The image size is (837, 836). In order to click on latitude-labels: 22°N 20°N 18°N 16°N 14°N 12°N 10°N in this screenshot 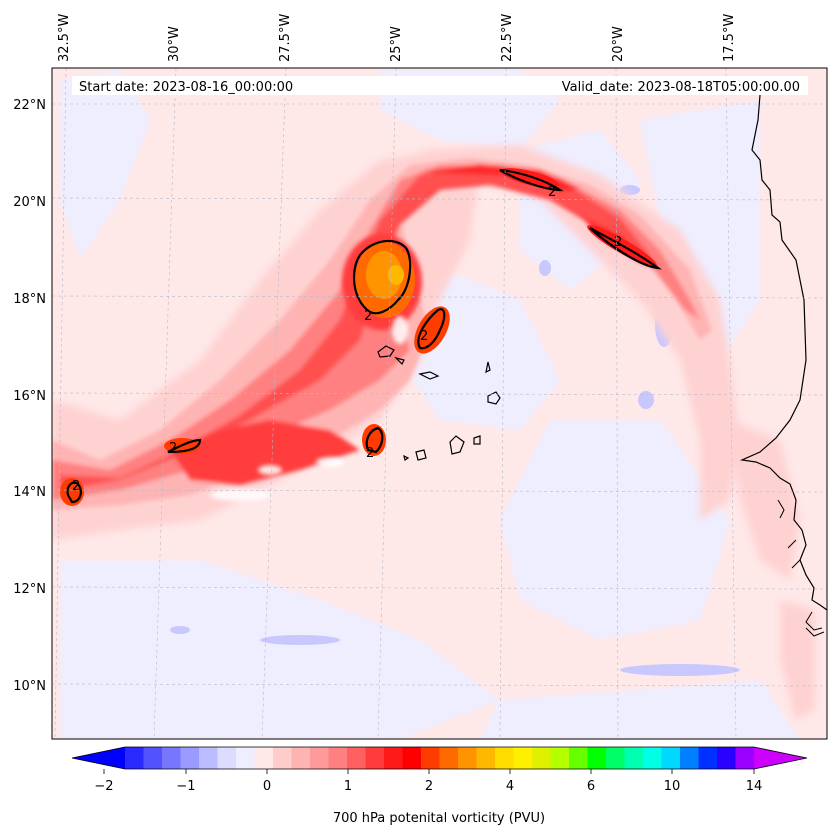, I will do `click(29, 396)`.